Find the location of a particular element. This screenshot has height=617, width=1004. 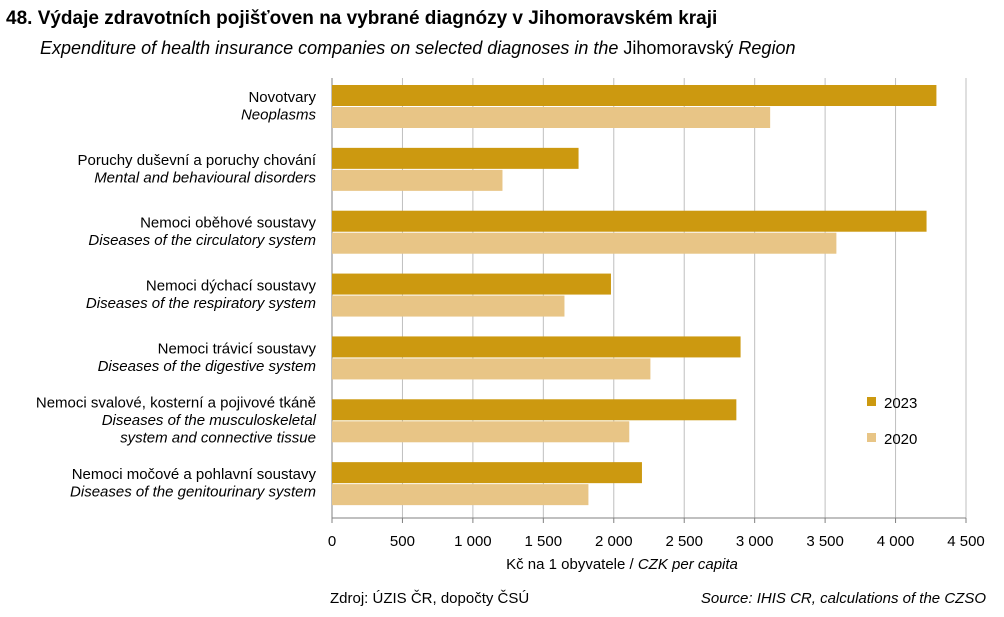

x-axis-label-en: CZK per capita is located at coordinates (688, 564).